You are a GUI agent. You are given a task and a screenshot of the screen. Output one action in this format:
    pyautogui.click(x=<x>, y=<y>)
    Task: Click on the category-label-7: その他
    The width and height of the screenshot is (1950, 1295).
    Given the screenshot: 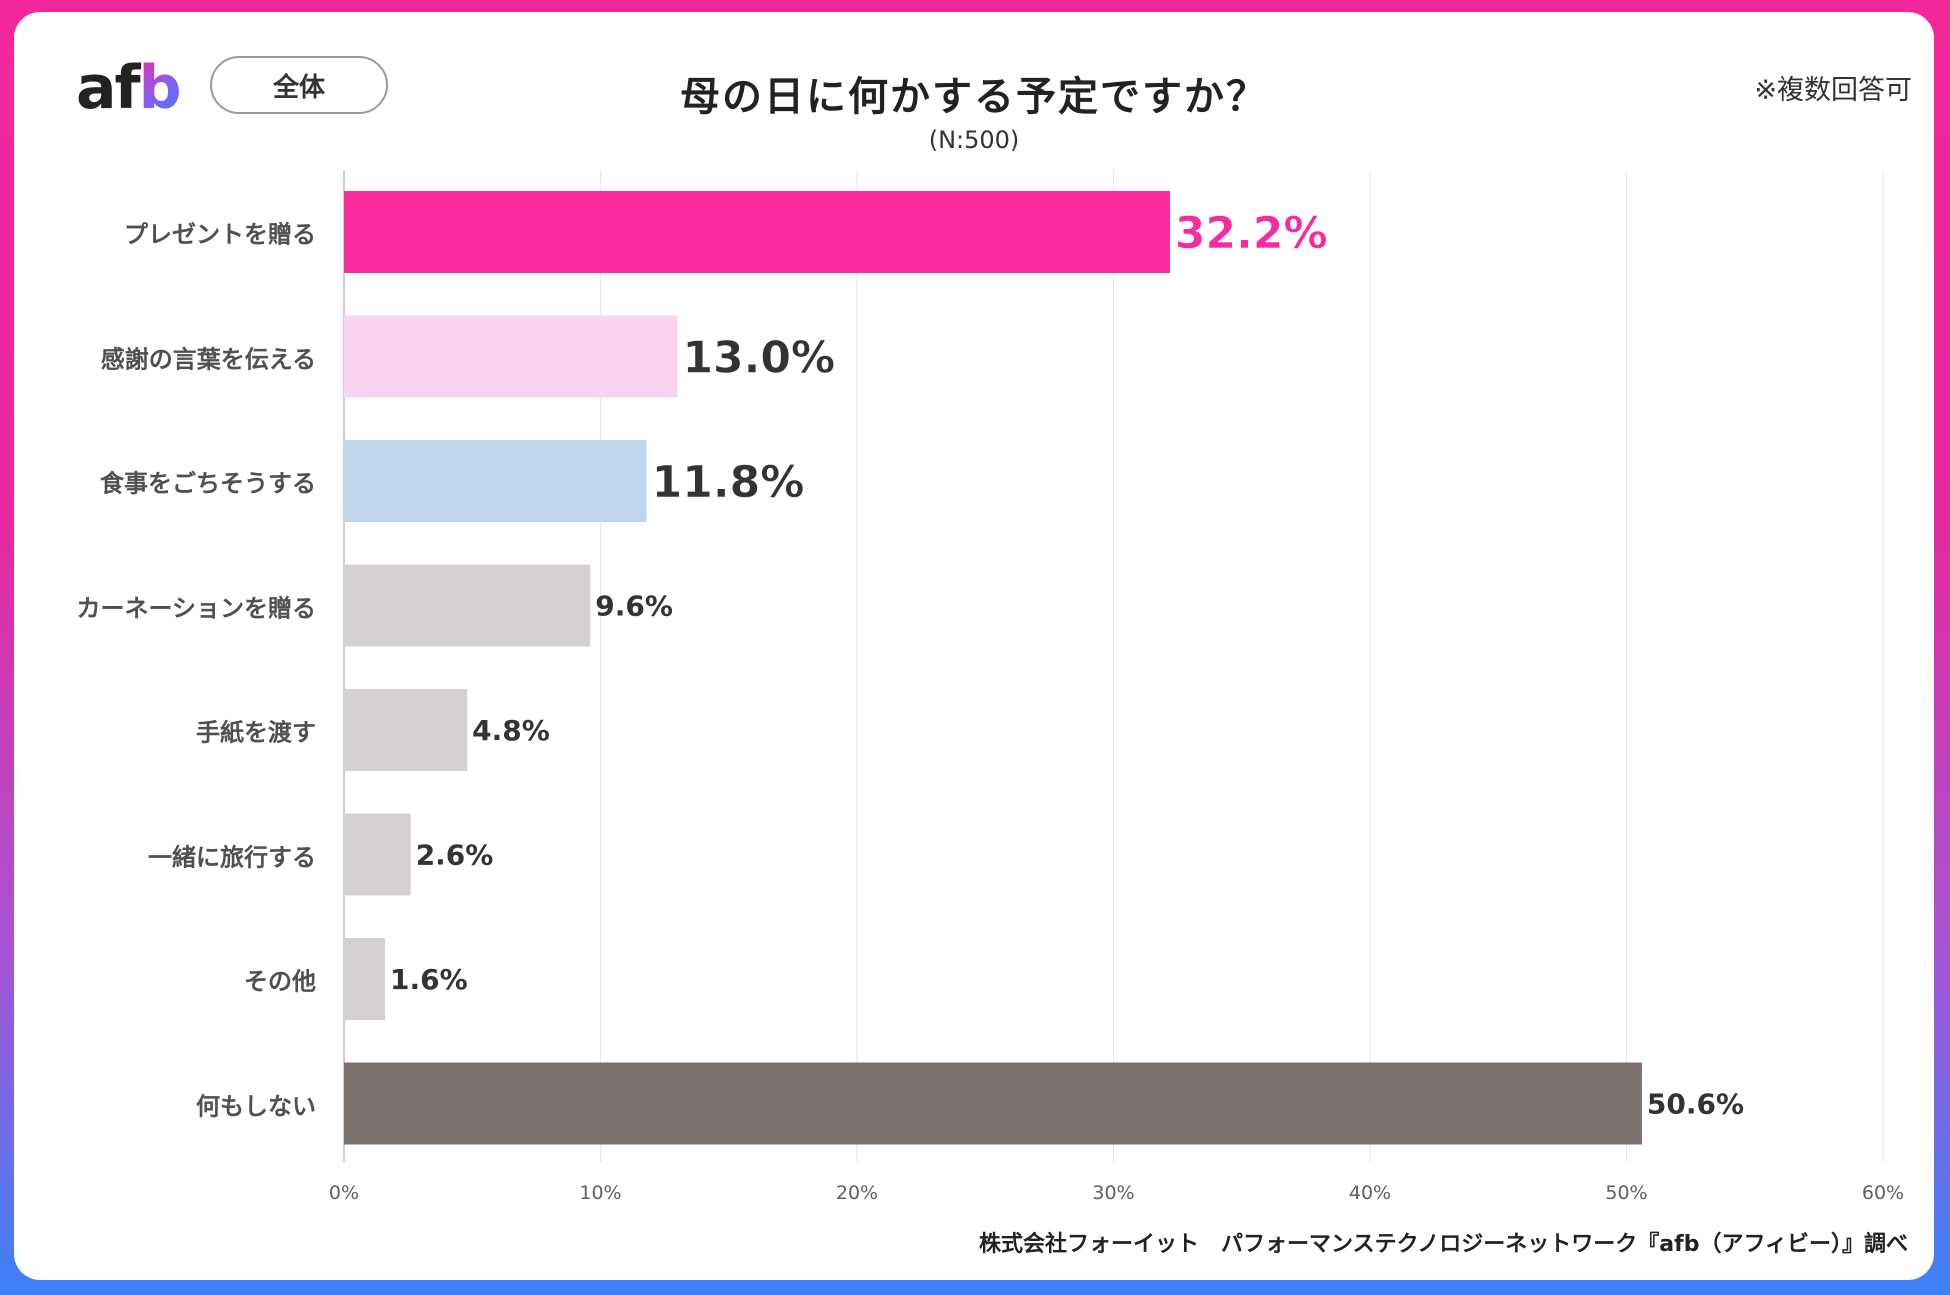 What is the action you would take?
    pyautogui.click(x=280, y=981)
    